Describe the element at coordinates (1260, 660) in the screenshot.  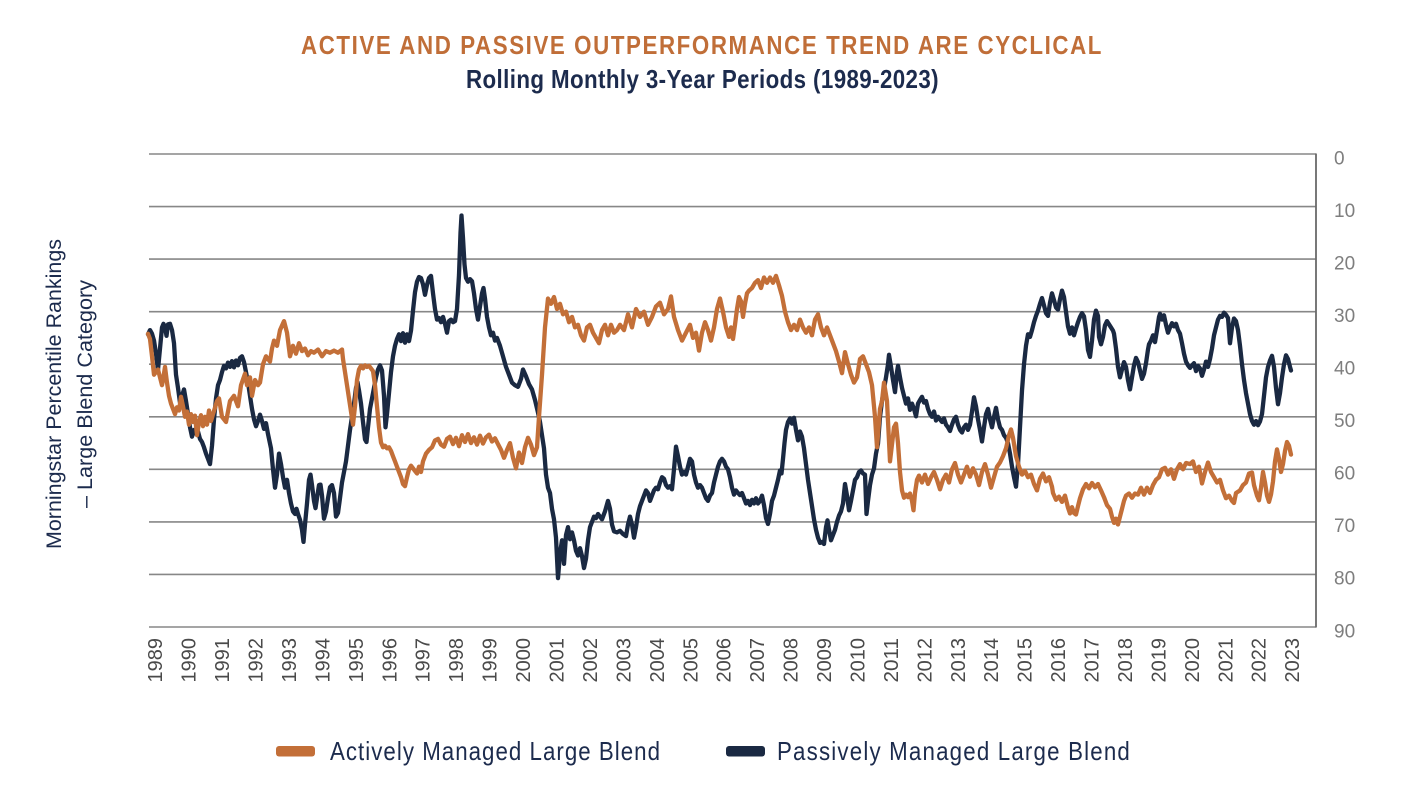
I see `svg-text: 2022` at that location.